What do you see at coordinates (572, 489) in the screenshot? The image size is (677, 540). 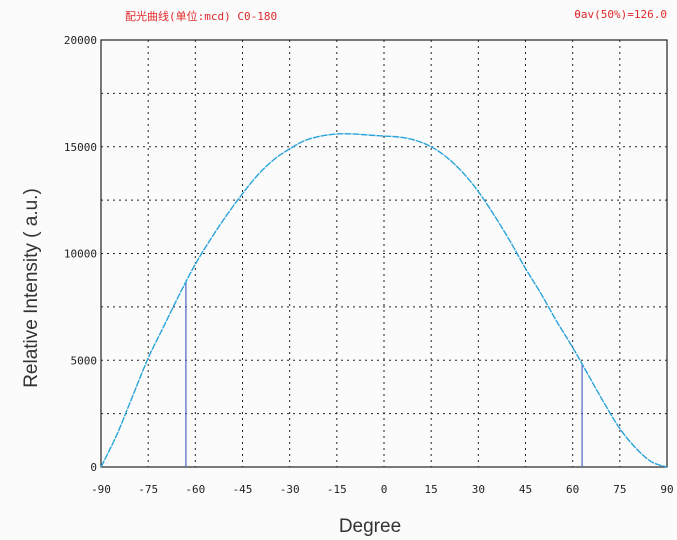 I see `x-tick-label: 60` at bounding box center [572, 489].